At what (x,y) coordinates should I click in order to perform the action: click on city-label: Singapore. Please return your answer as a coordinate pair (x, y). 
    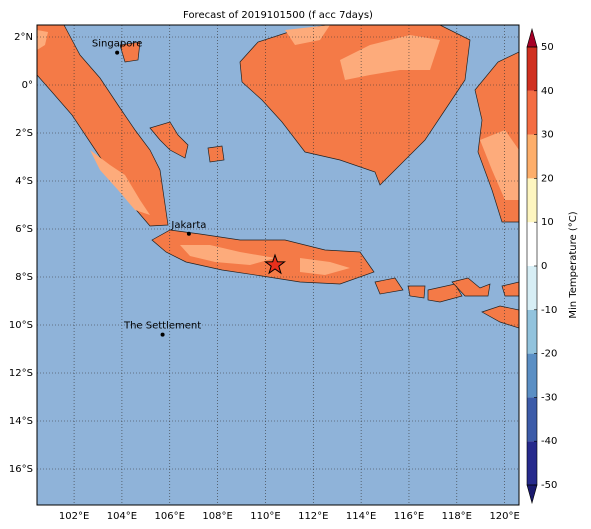
    Looking at the image, I should click on (117, 44).